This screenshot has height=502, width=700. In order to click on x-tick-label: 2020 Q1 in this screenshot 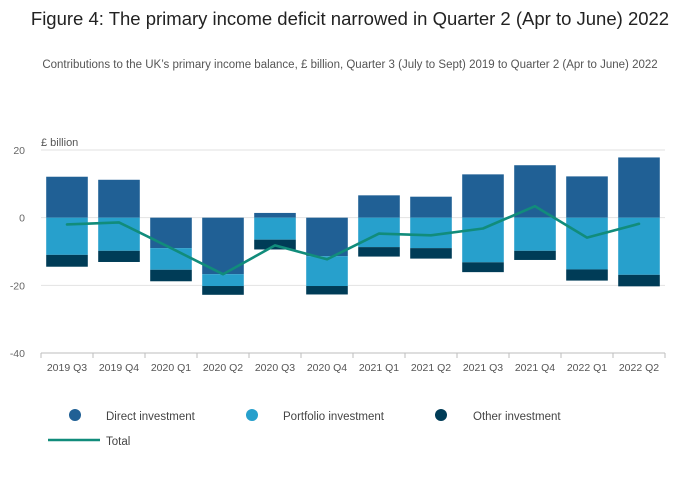, I will do `click(171, 368)`.